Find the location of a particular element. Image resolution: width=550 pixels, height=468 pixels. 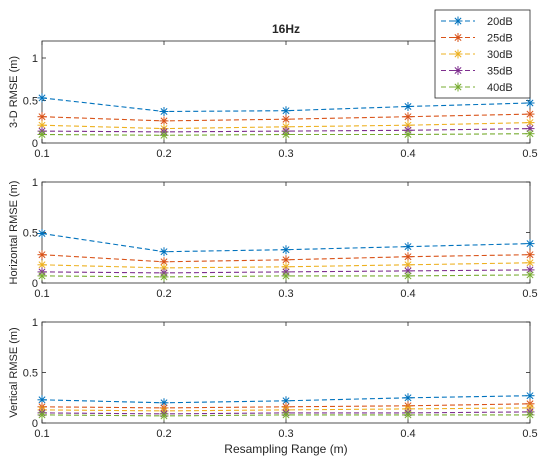

y-axis-label: Vertical RMSE (m) is located at coordinates (14, 372).